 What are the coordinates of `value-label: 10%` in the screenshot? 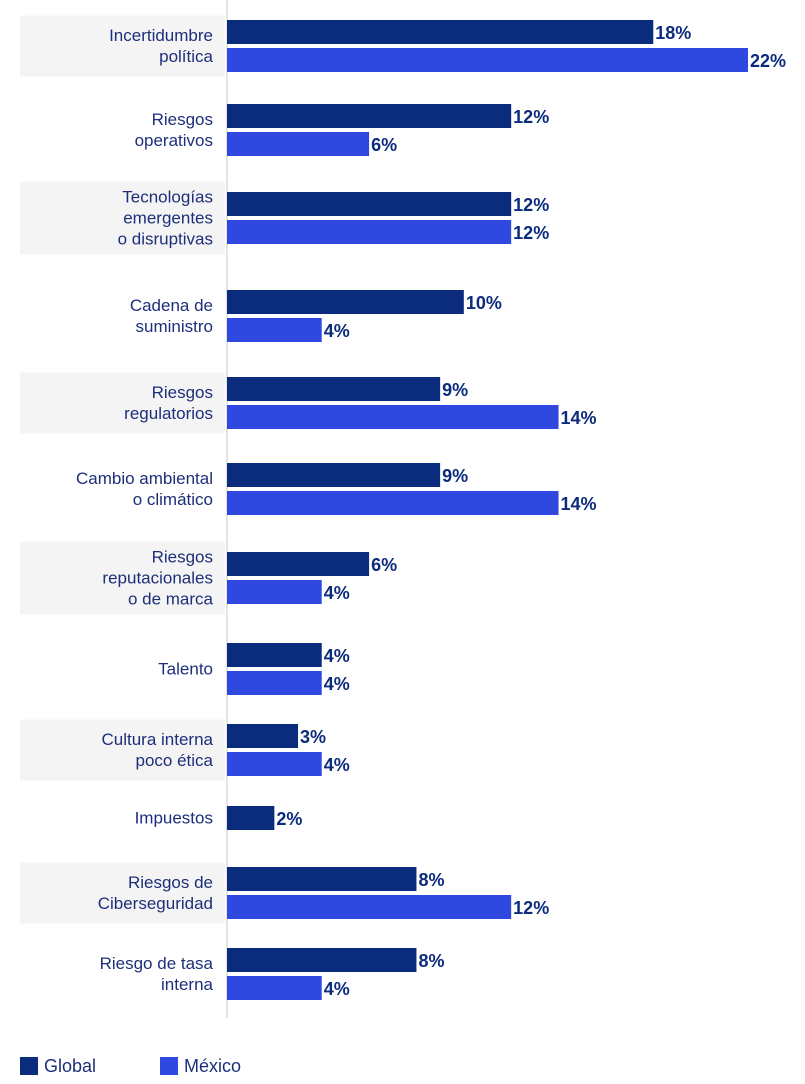 It's located at (484, 303).